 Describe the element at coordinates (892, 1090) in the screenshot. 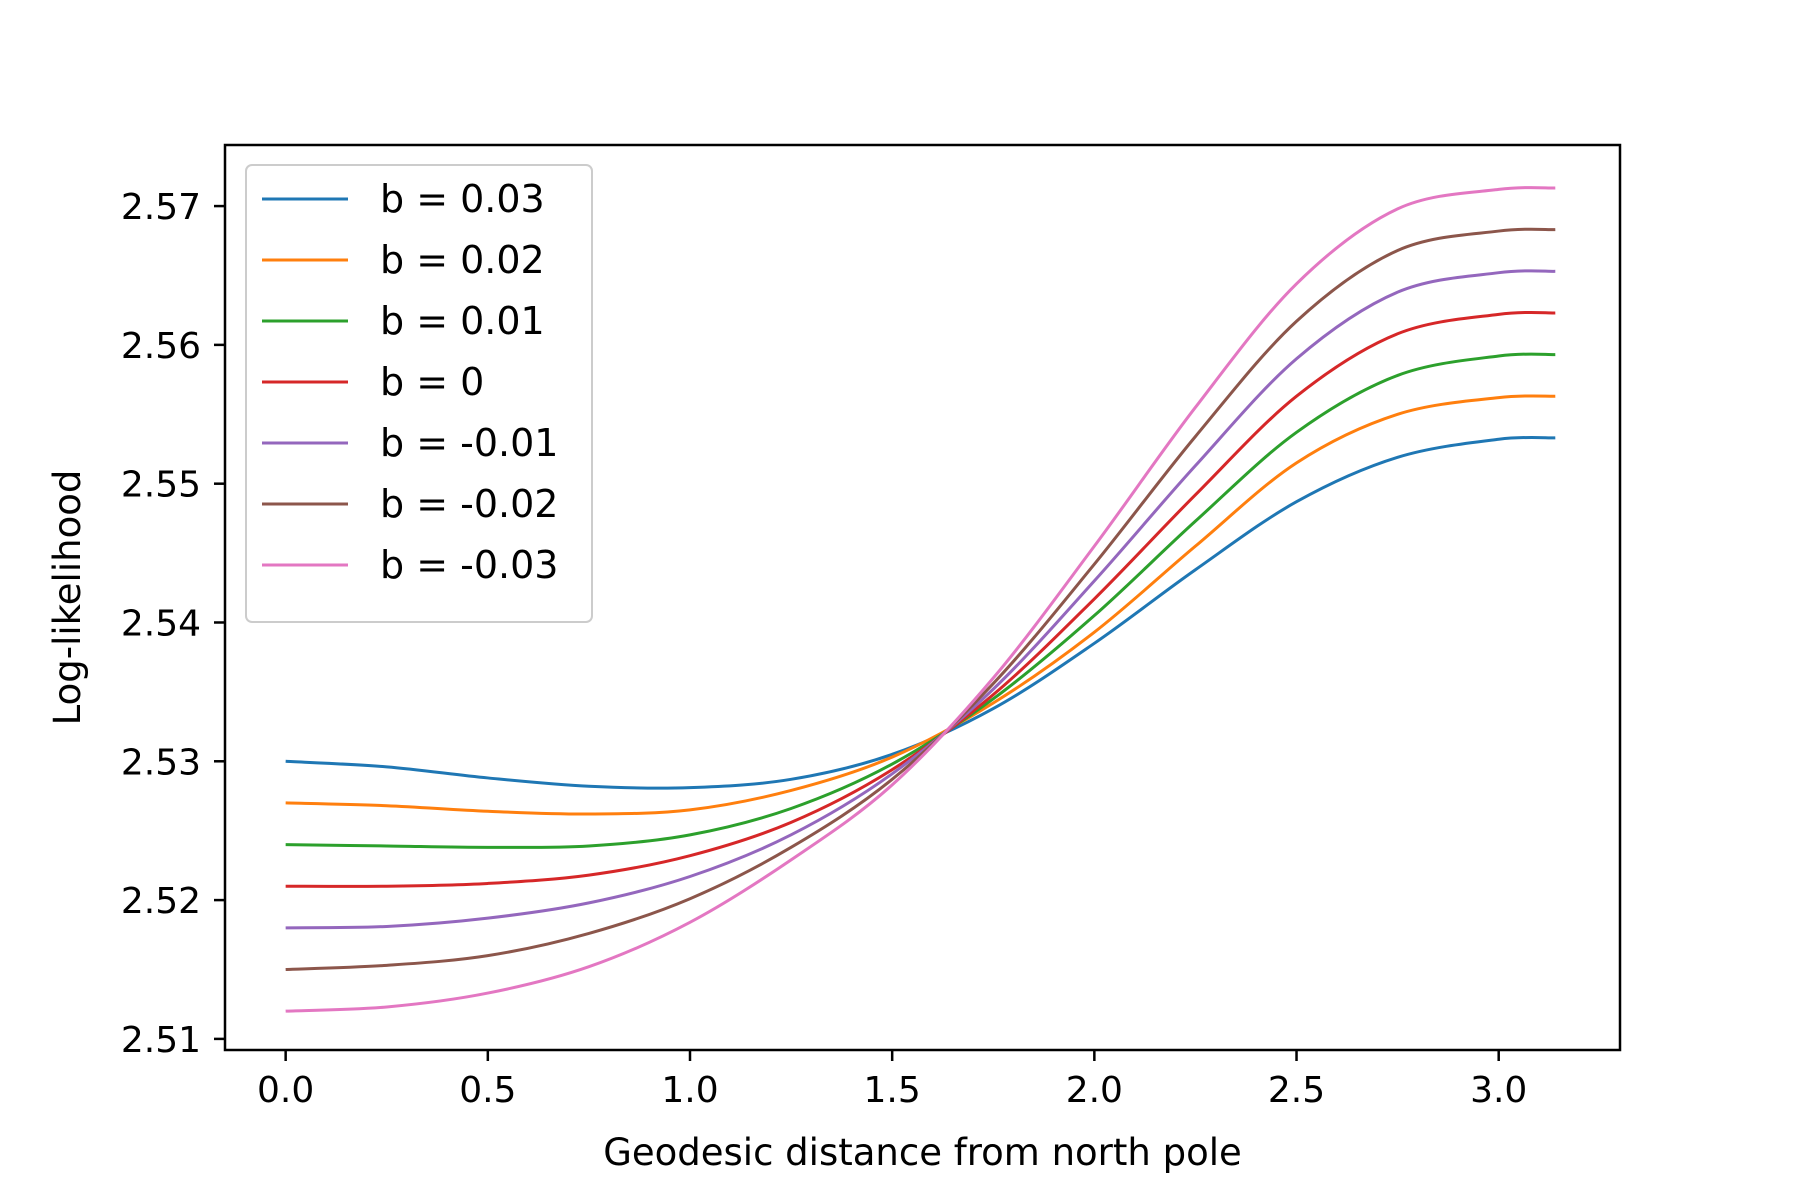

I see `x-tick-label: 1.5` at that location.